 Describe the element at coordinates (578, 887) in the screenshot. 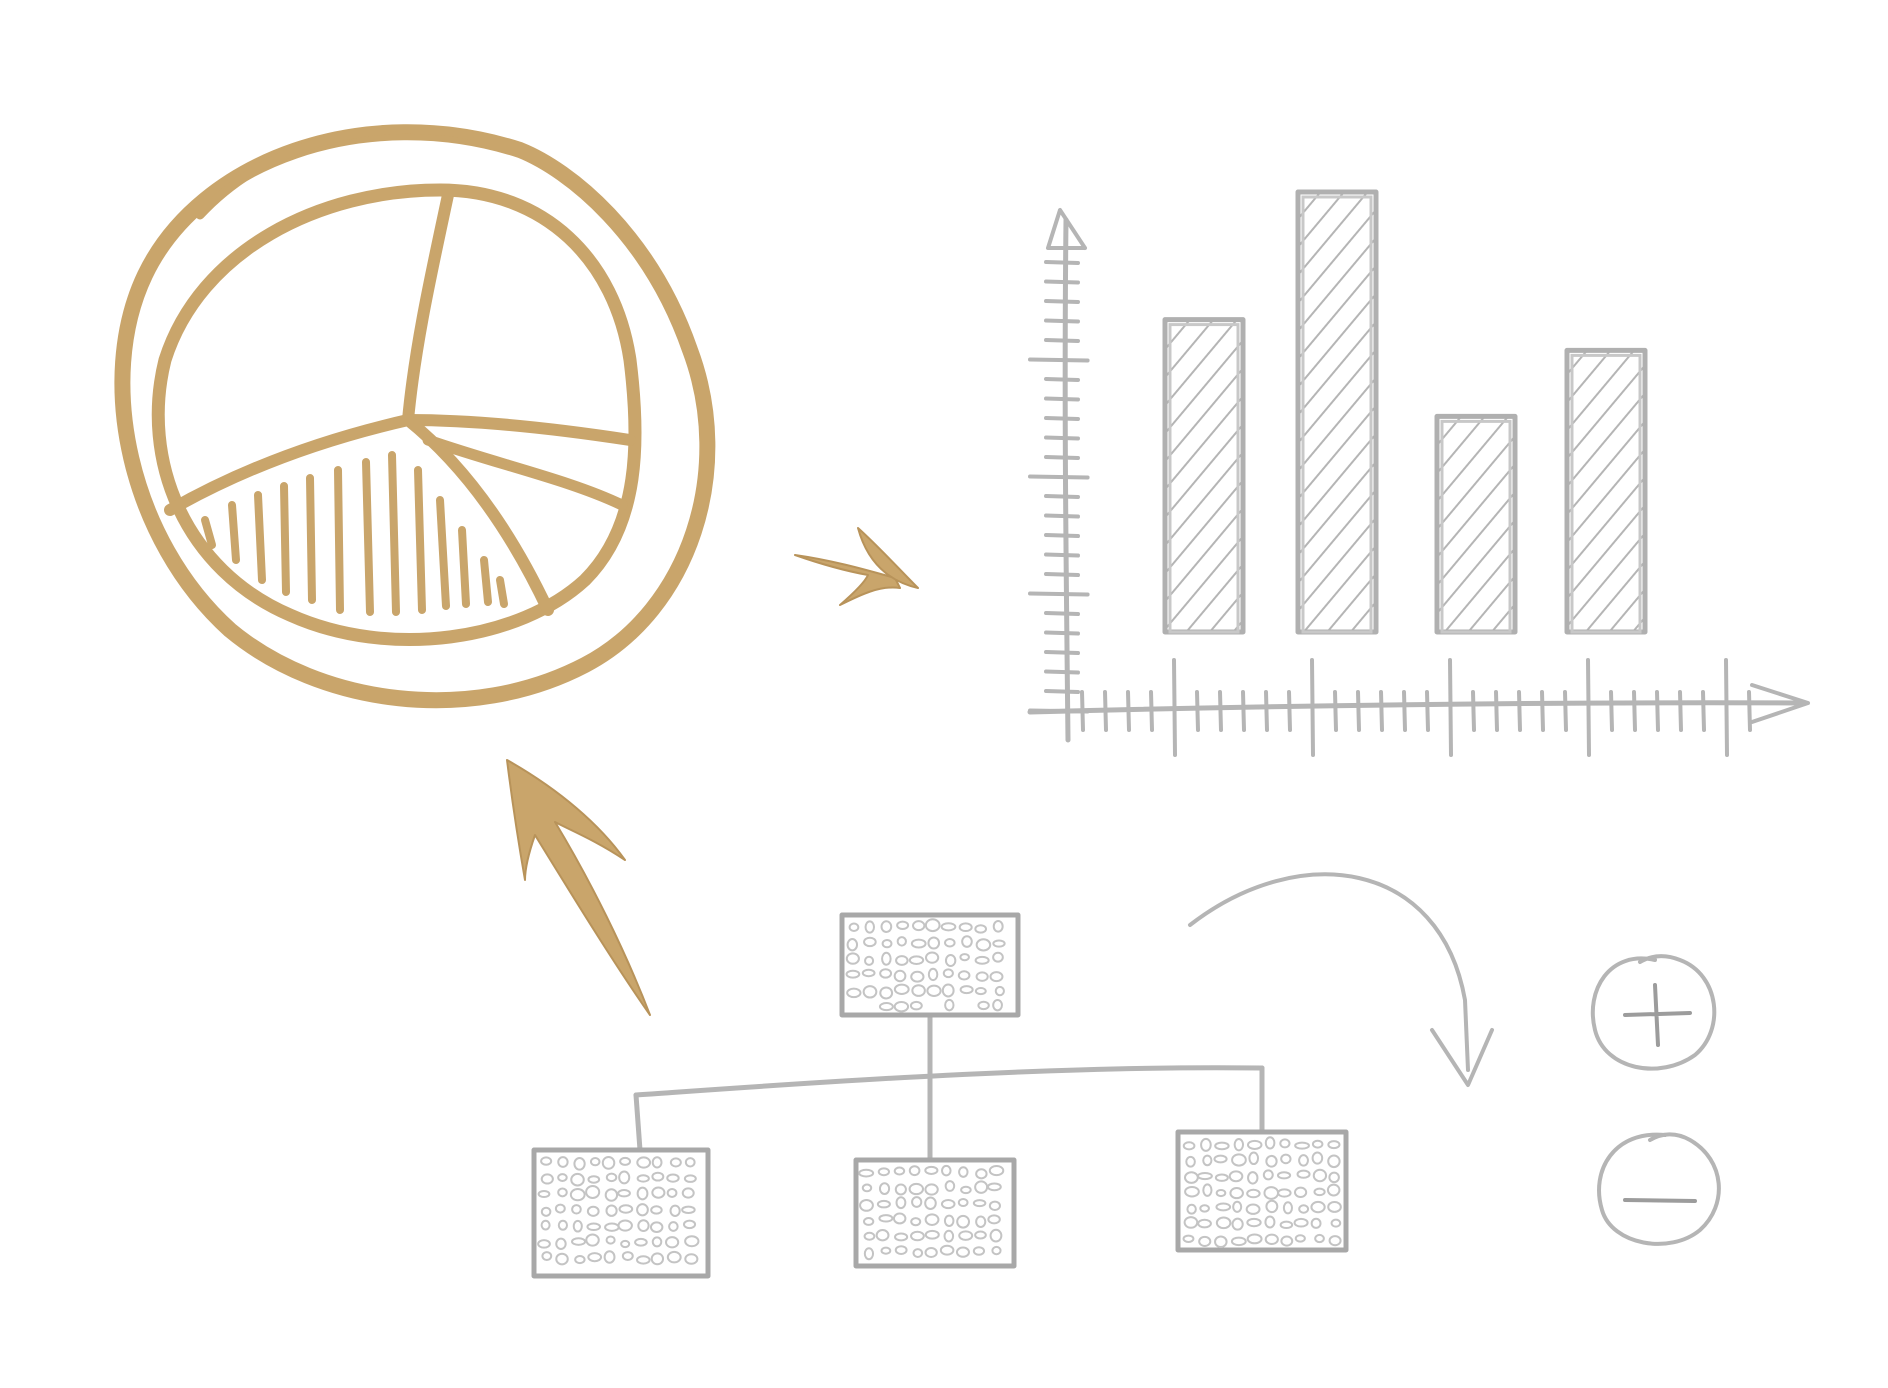

I see `arrow-up-icon` at that location.